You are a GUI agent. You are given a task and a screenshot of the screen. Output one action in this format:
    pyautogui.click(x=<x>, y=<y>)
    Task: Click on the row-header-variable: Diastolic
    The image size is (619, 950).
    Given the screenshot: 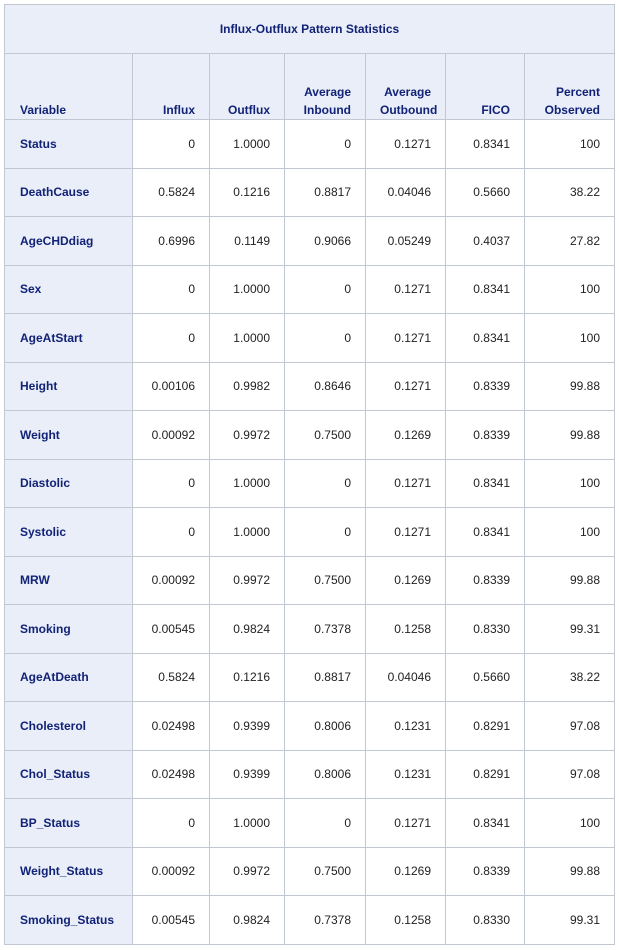 What is the action you would take?
    pyautogui.click(x=68, y=483)
    